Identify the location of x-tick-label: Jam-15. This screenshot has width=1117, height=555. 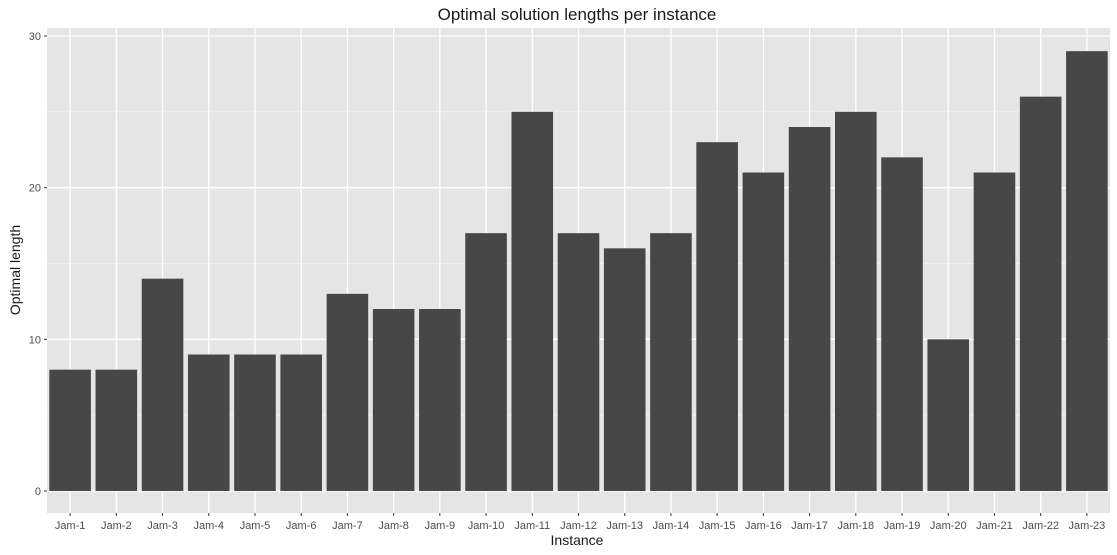
(717, 526).